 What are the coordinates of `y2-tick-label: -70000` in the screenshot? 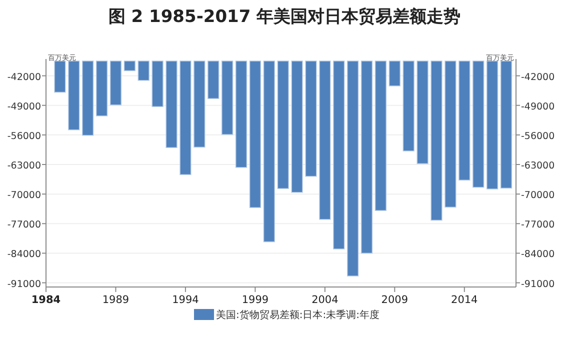 It's located at (538, 196).